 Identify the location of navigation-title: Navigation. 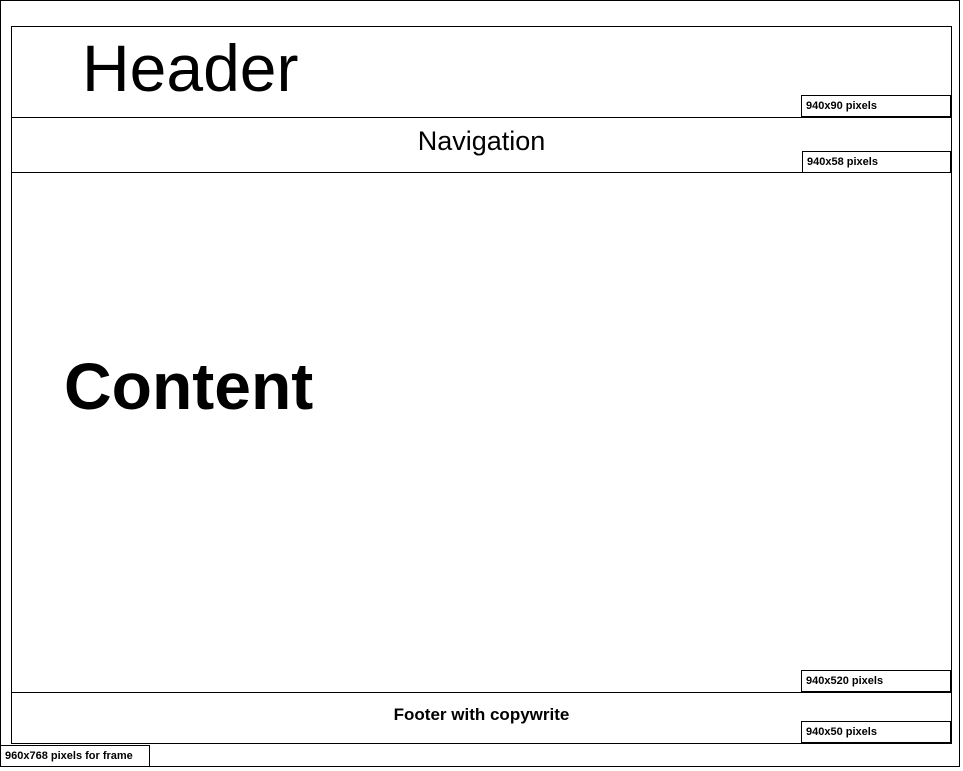
(481, 141).